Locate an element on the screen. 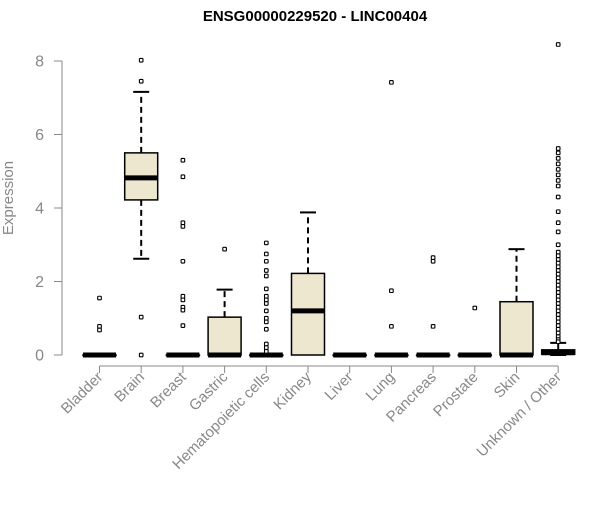  y-tick-label: 6 is located at coordinates (39, 135).